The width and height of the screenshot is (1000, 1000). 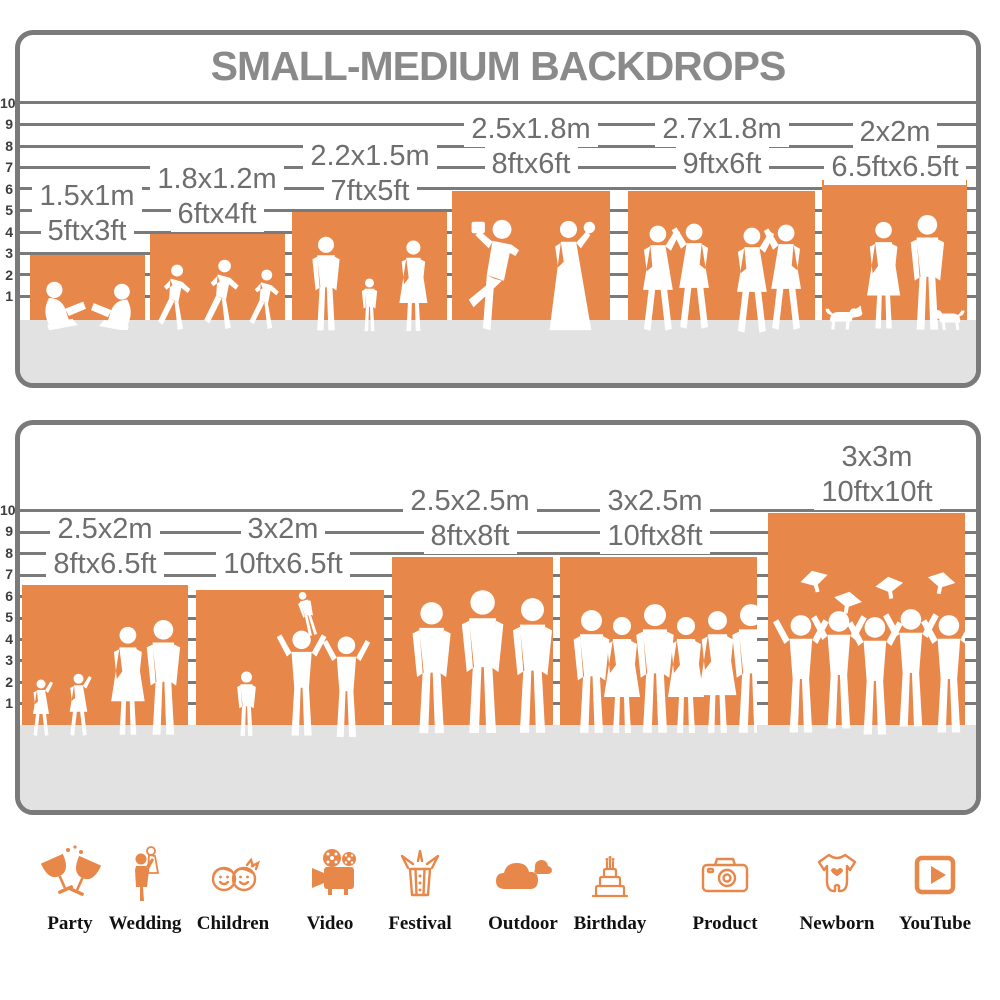 I want to click on baby-onesie-icon, so click(x=837, y=873).